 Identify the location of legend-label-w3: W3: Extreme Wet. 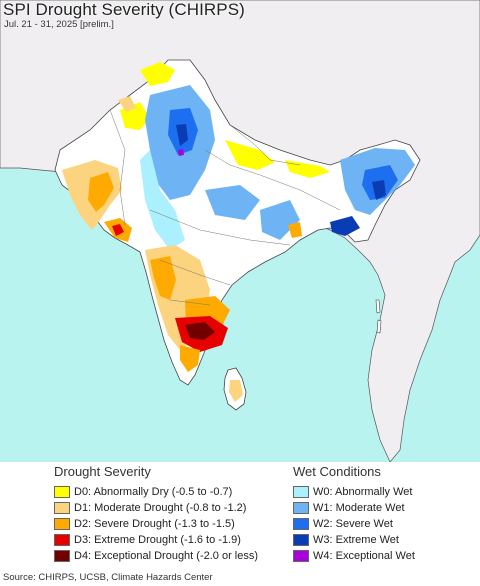
(356, 540).